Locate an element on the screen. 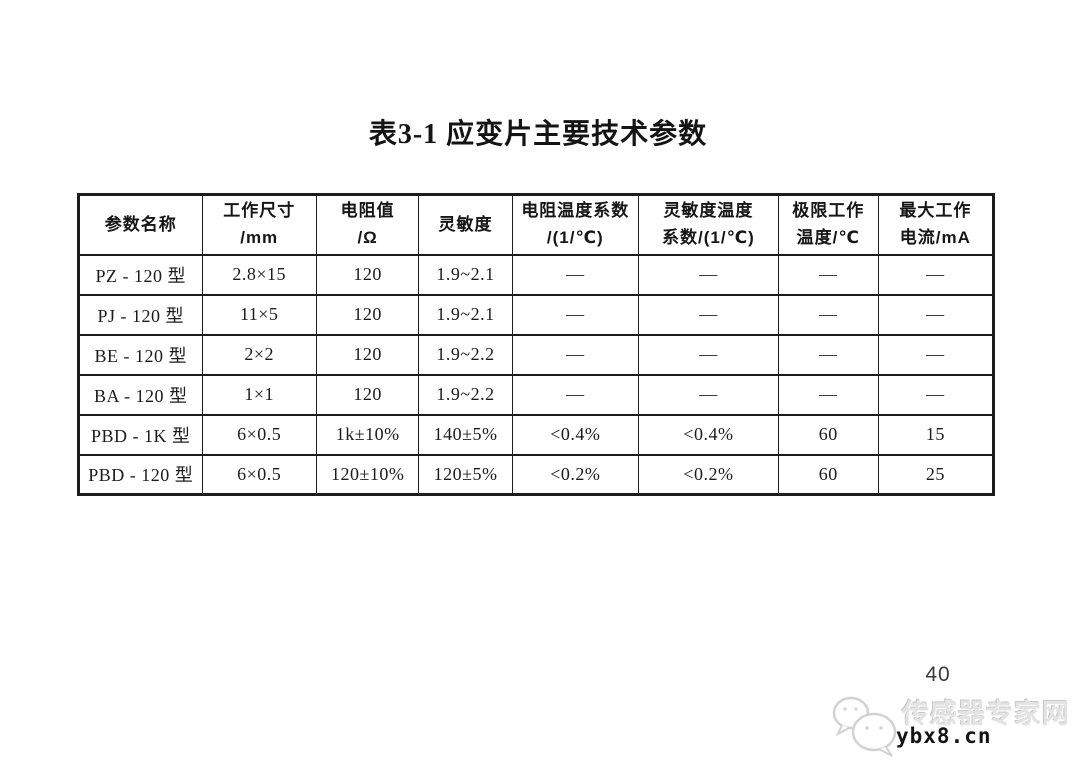  row-label: PBD - 120 型 is located at coordinates (140, 474).